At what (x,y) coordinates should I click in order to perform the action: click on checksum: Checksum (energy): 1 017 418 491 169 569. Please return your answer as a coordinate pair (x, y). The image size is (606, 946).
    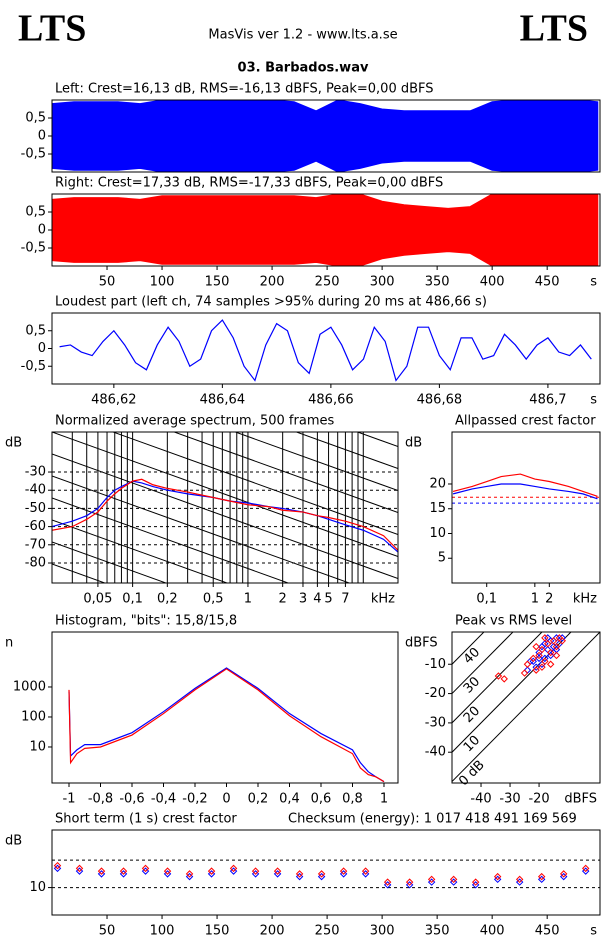
    Looking at the image, I should click on (432, 819).